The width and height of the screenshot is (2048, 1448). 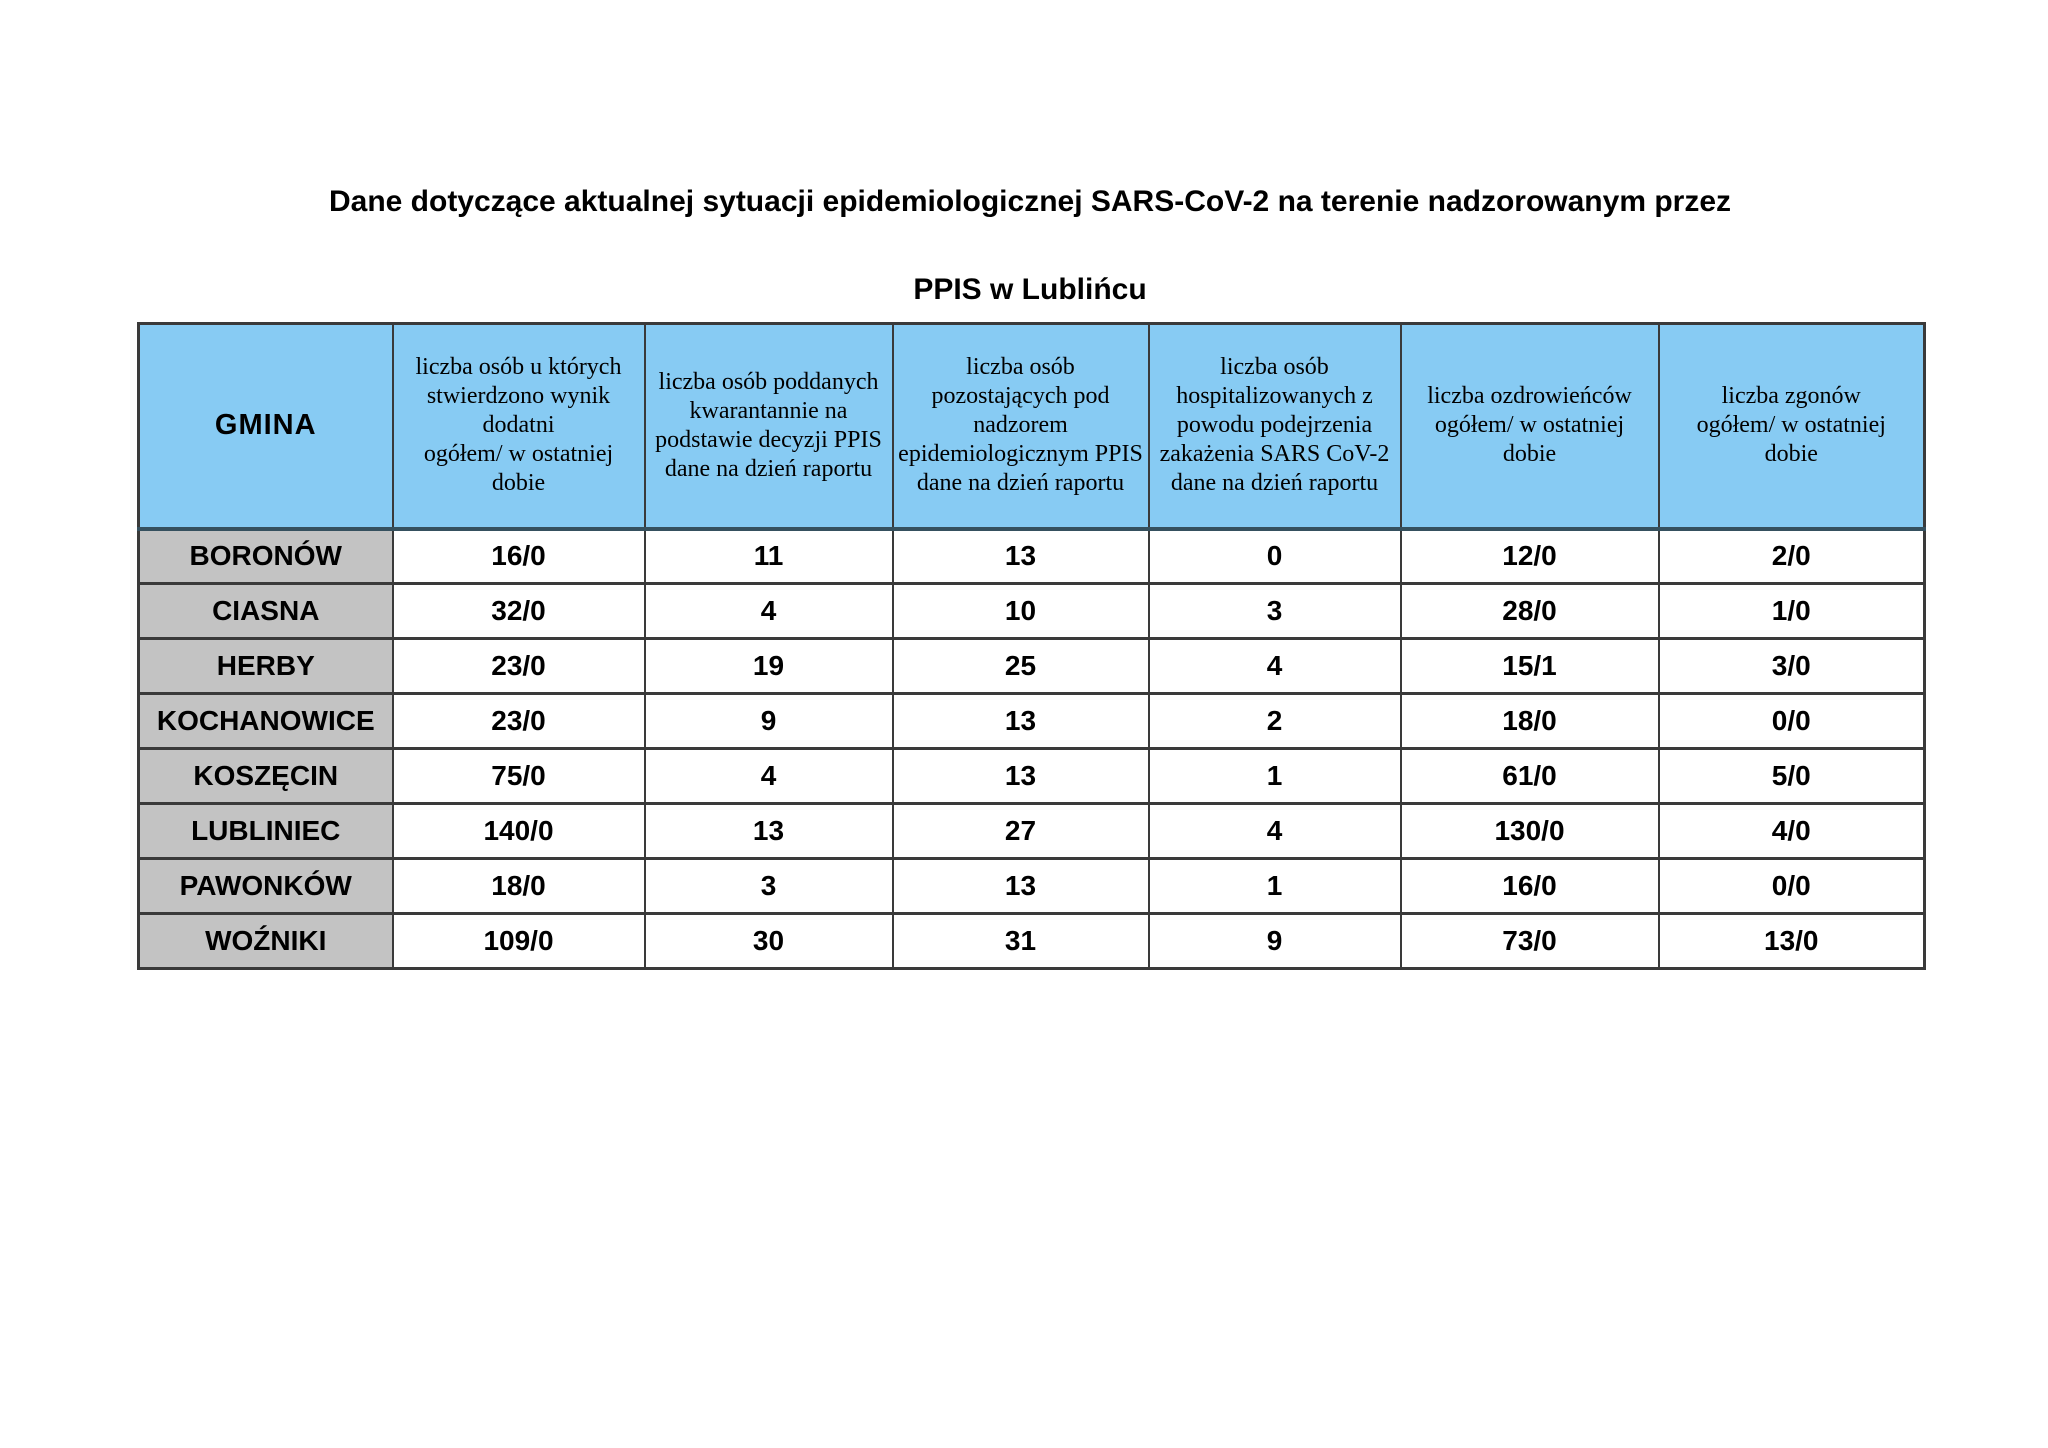 What do you see at coordinates (1529, 941) in the screenshot?
I see `value-cell: 73/0` at bounding box center [1529, 941].